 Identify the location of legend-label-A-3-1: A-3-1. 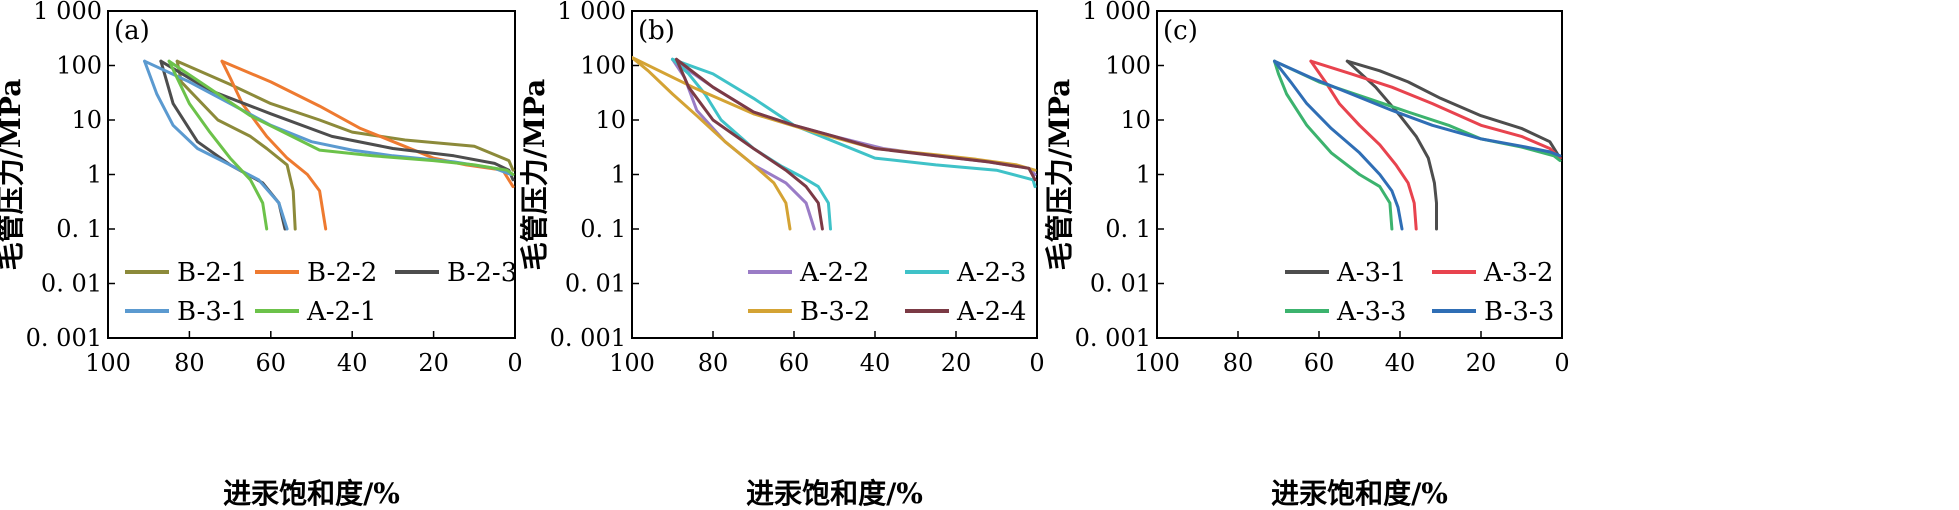
(1371, 273).